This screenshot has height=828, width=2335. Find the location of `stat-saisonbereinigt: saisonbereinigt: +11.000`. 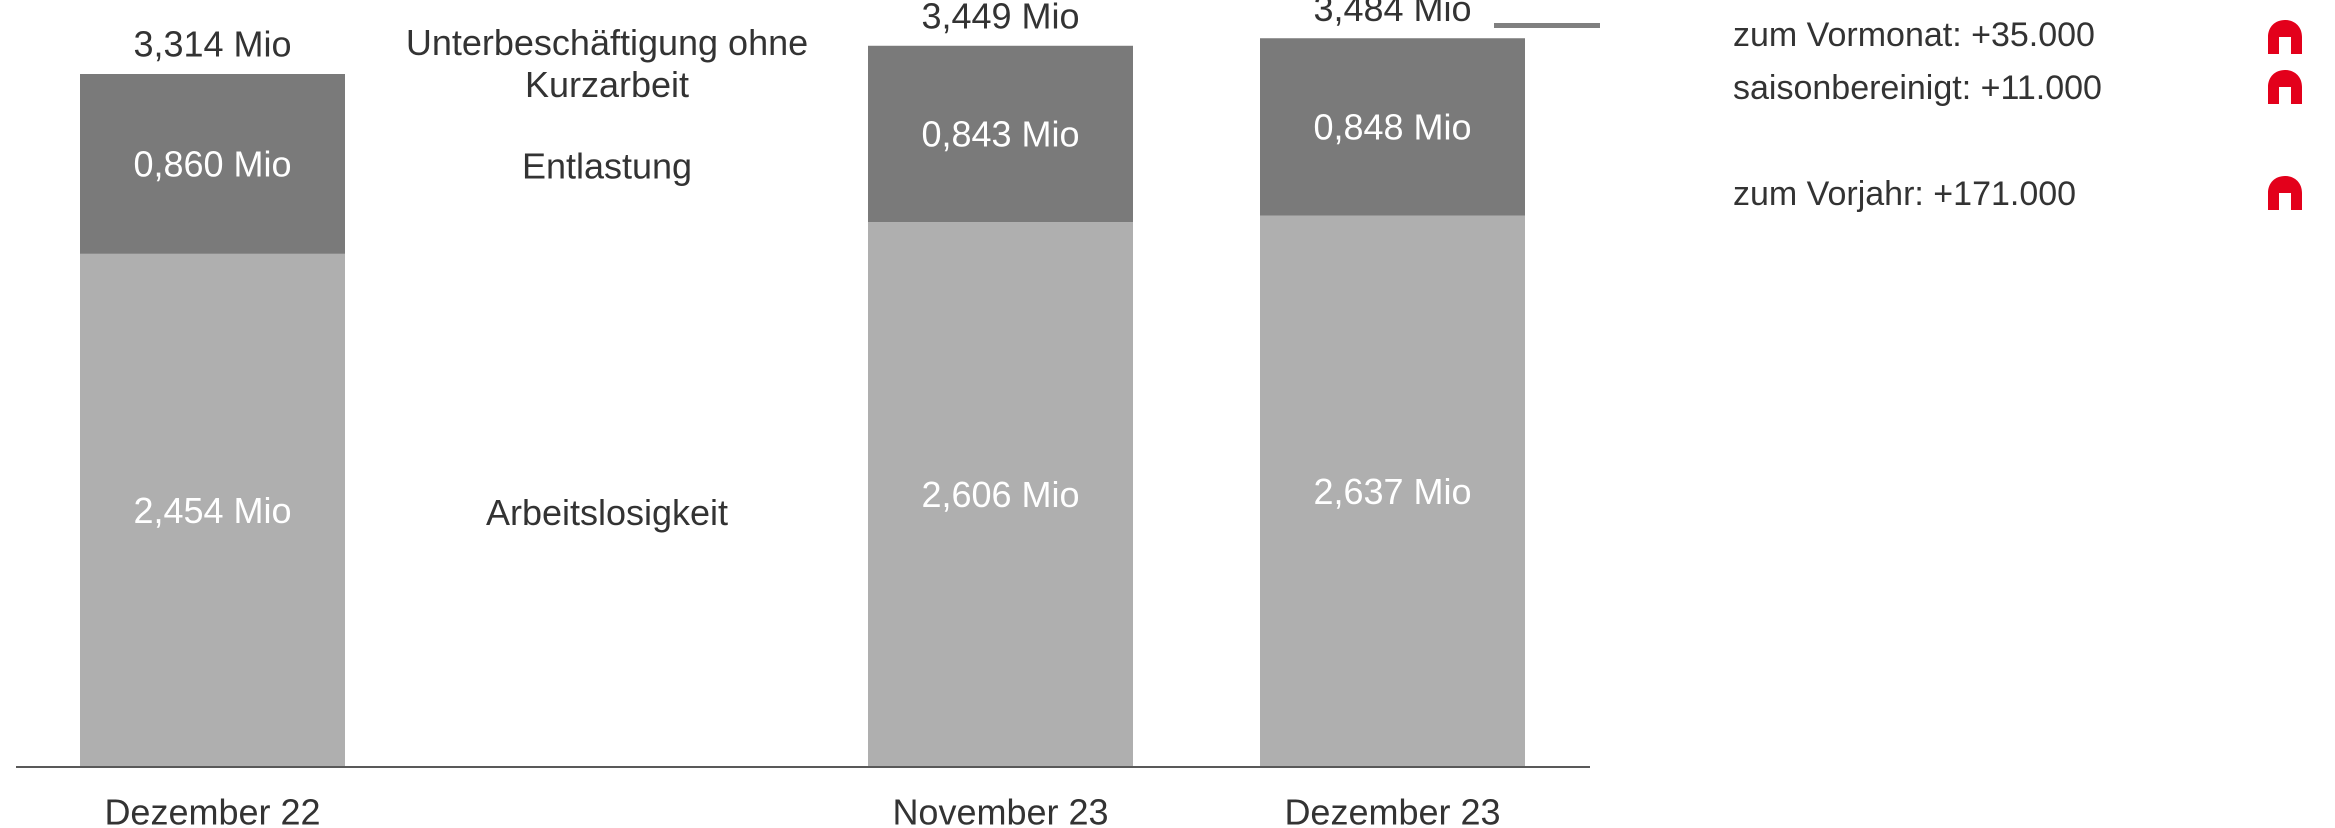

stat-saisonbereinigt: saisonbereinigt: +11.000 is located at coordinates (1917, 88).